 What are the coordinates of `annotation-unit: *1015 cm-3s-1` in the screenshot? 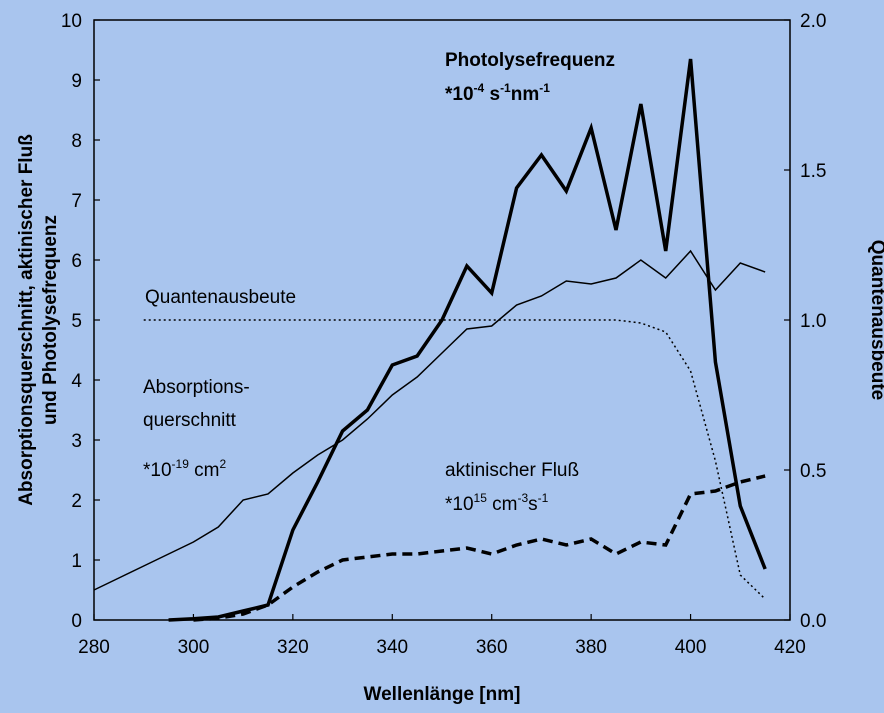 It's located at (497, 503).